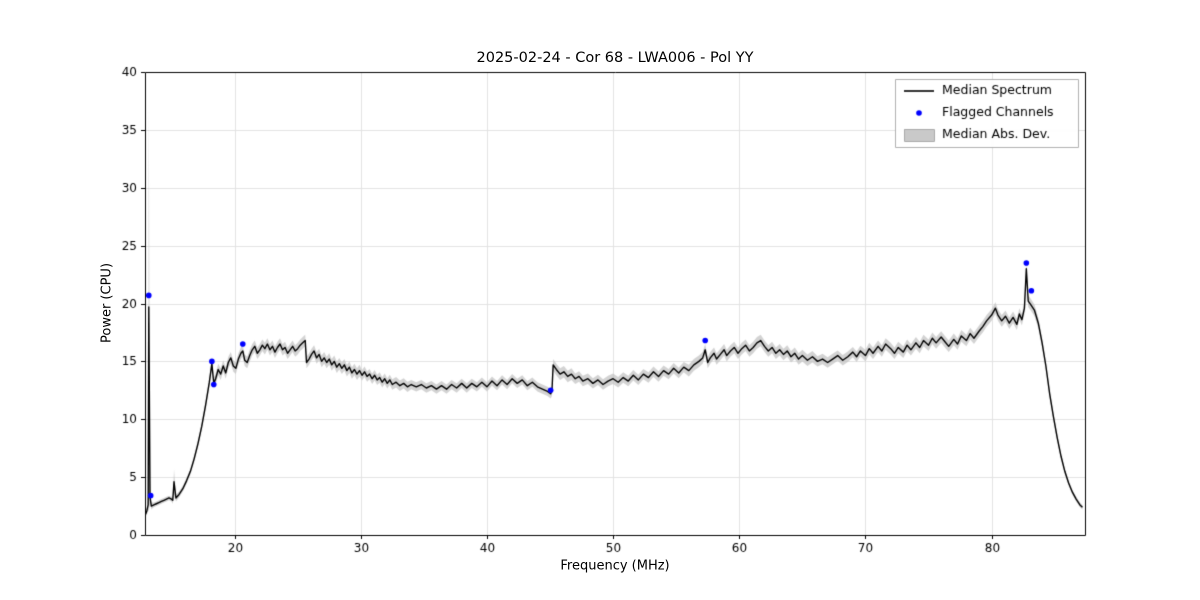 This screenshot has height=600, width=1200. I want to click on x-axis-label: Frequency (MHz), so click(615, 566).